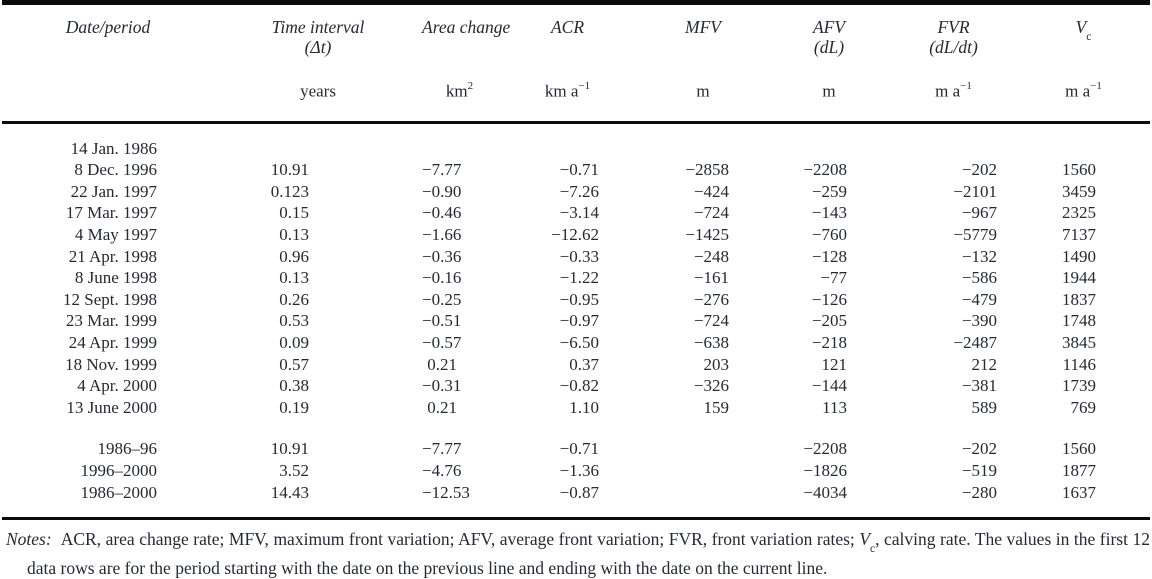 This screenshot has width=1152, height=579. What do you see at coordinates (108, 27) in the screenshot?
I see `header-label: Date/period` at bounding box center [108, 27].